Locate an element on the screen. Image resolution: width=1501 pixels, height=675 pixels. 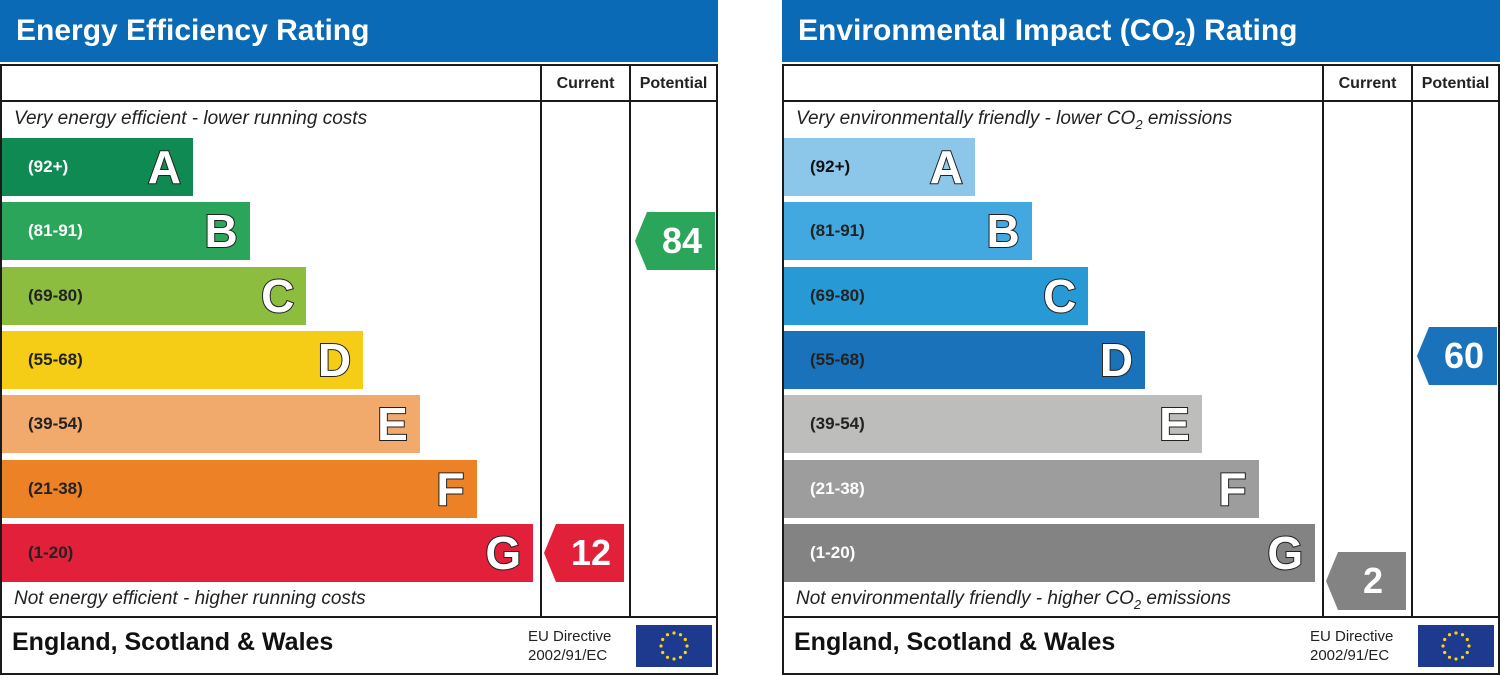
current-rating-indicator: 12 is located at coordinates (584, 552).